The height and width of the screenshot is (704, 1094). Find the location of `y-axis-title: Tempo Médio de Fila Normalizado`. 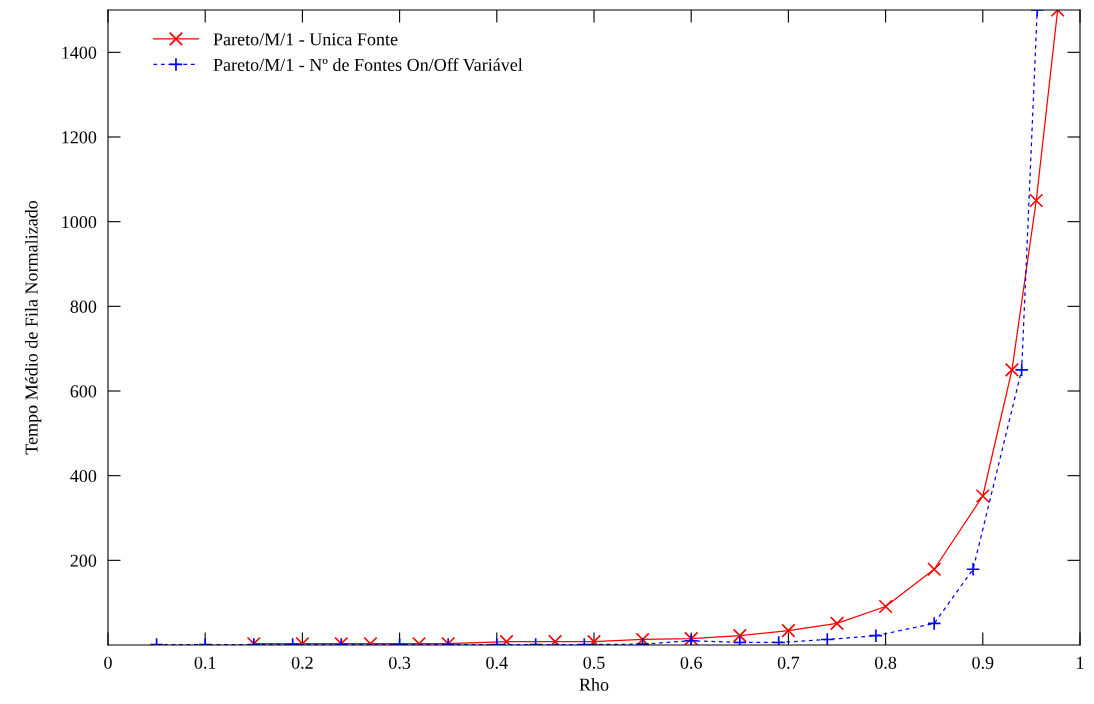

y-axis-title: Tempo Médio de Fila Normalizado is located at coordinates (33, 327).